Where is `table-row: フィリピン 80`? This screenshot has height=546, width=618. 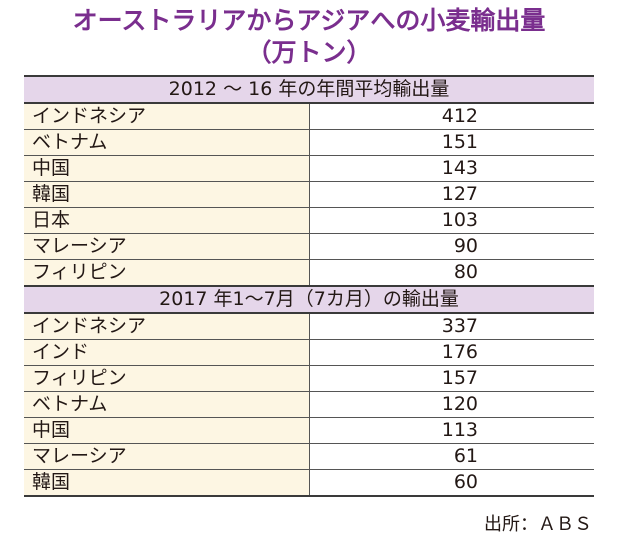 table-row: フィリピン 80 is located at coordinates (309, 273).